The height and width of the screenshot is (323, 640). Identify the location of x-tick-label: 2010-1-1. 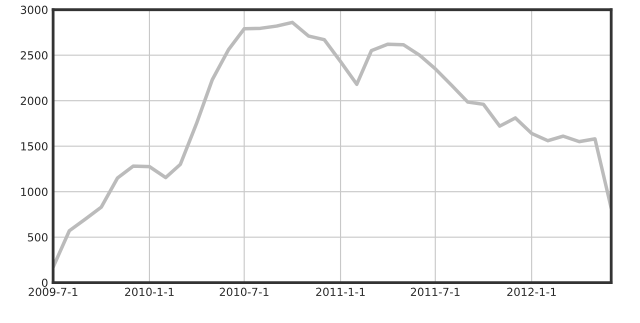
(149, 292).